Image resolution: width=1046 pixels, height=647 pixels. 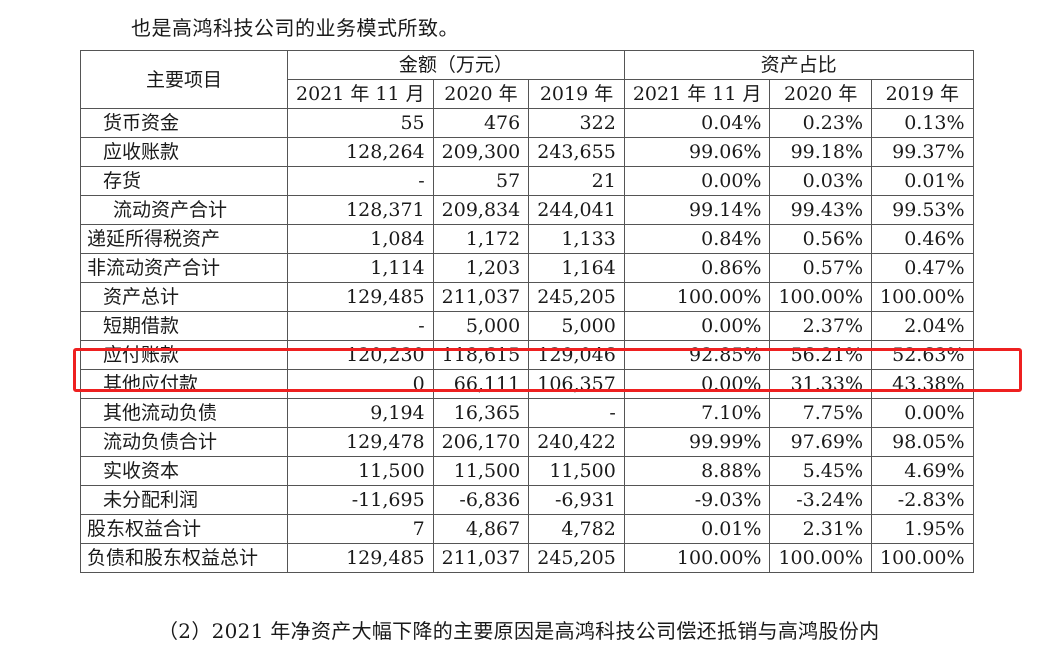 I want to click on header-ratio-group: 资产占比, so click(x=798, y=65).